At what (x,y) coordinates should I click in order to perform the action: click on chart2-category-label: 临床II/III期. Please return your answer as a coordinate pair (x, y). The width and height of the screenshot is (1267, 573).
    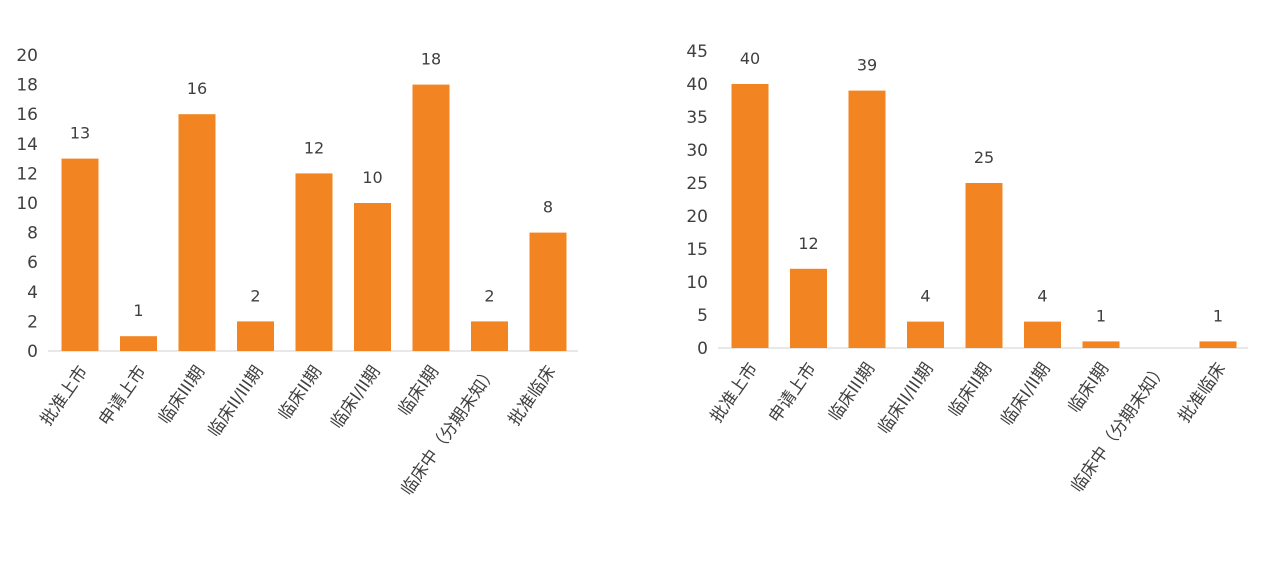
    Looking at the image, I should click on (905, 398).